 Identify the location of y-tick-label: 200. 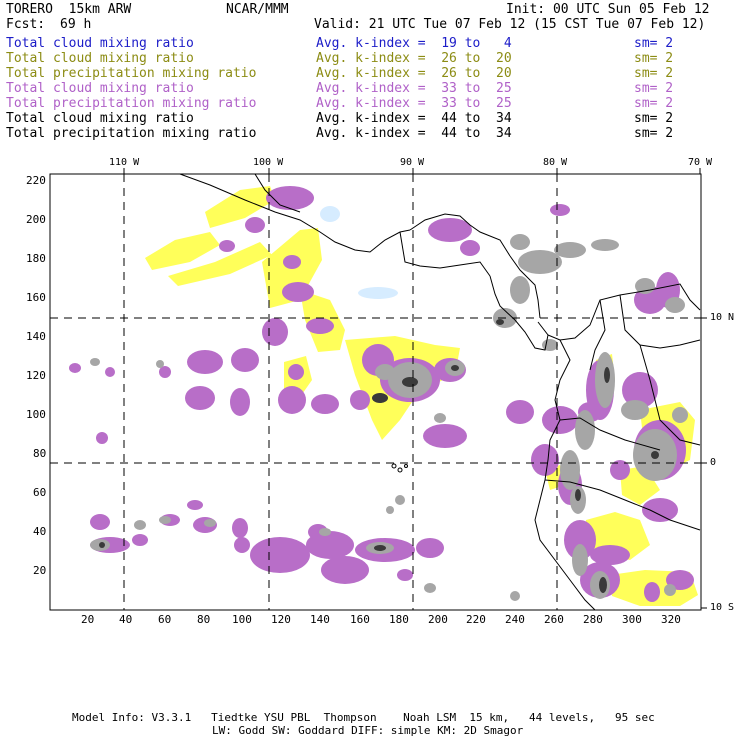
(36, 219).